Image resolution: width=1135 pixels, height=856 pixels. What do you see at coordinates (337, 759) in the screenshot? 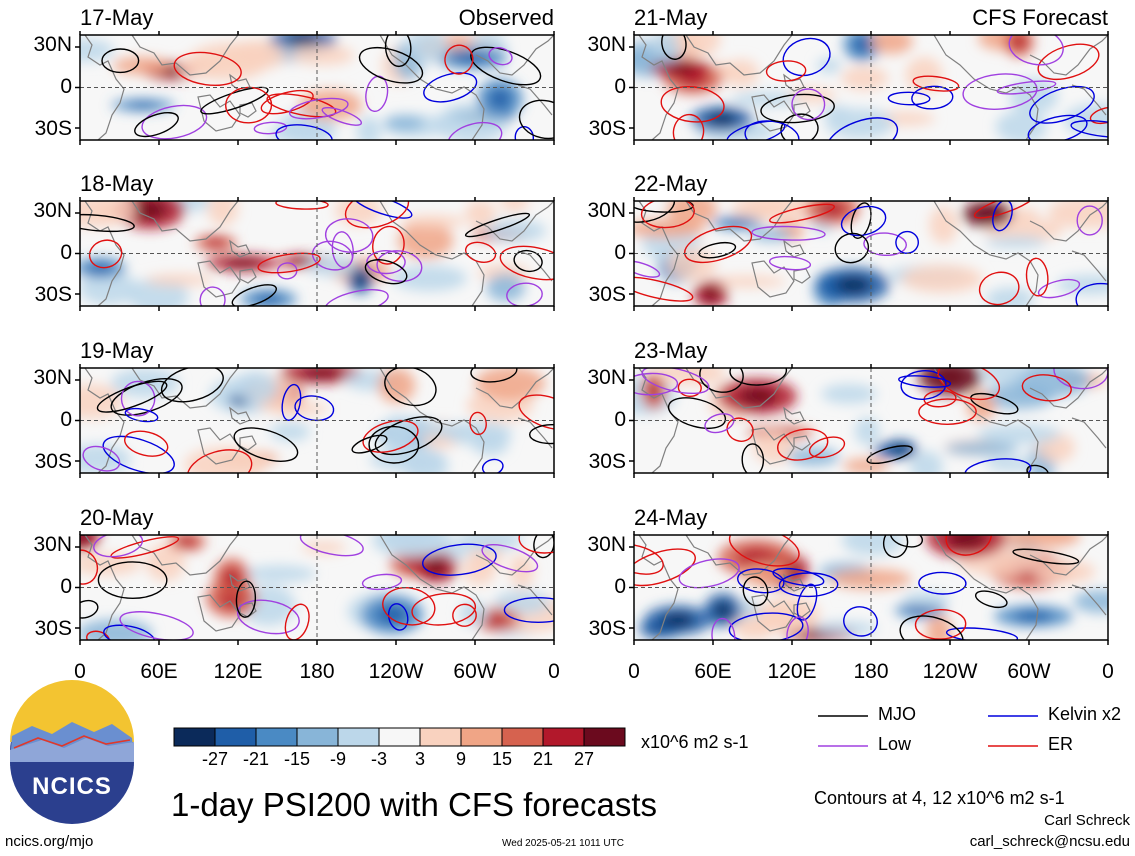
I see `colorbar-tick-label: -9` at bounding box center [337, 759].